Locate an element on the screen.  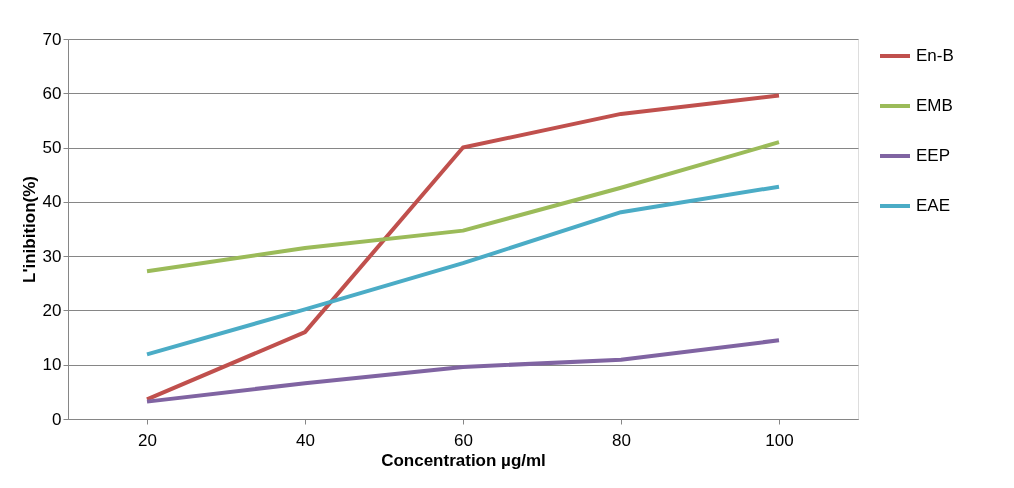
y-tick-label: 70 is located at coordinates (52, 39).